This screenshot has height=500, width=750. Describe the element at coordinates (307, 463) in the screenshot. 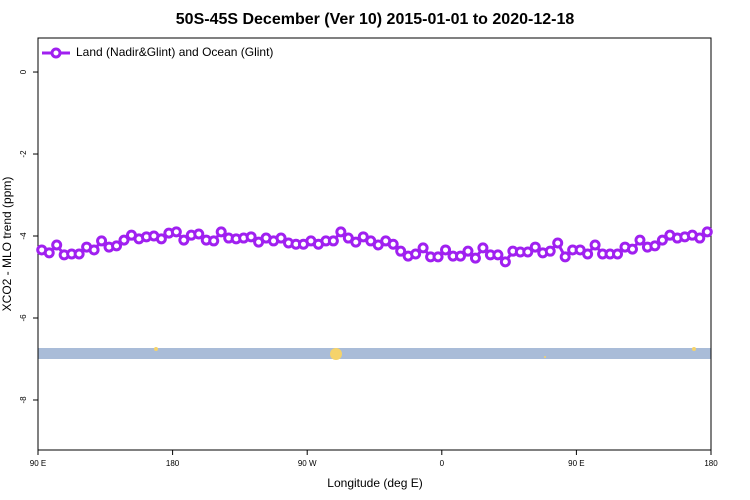

I see `x-tick-label: 90 W` at that location.